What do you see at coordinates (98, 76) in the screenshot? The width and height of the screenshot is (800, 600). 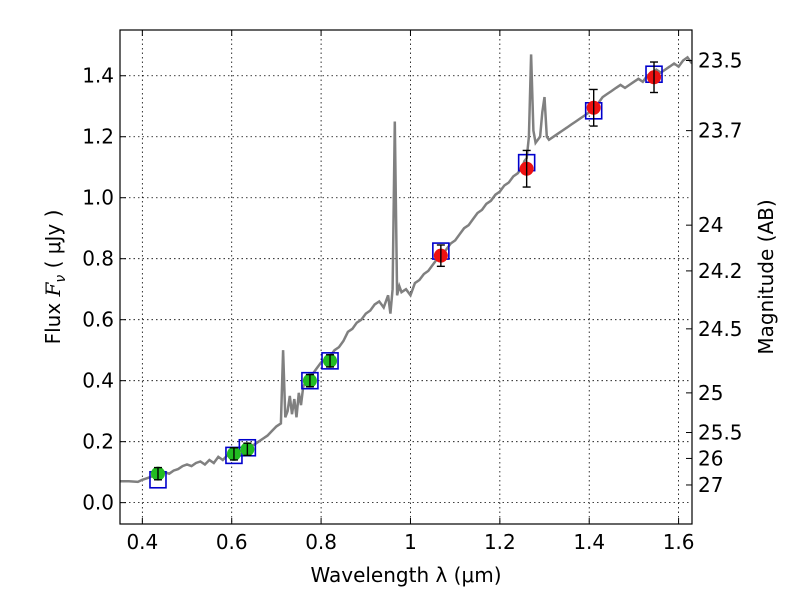 I see `y-tick-label: 1.4` at bounding box center [98, 76].